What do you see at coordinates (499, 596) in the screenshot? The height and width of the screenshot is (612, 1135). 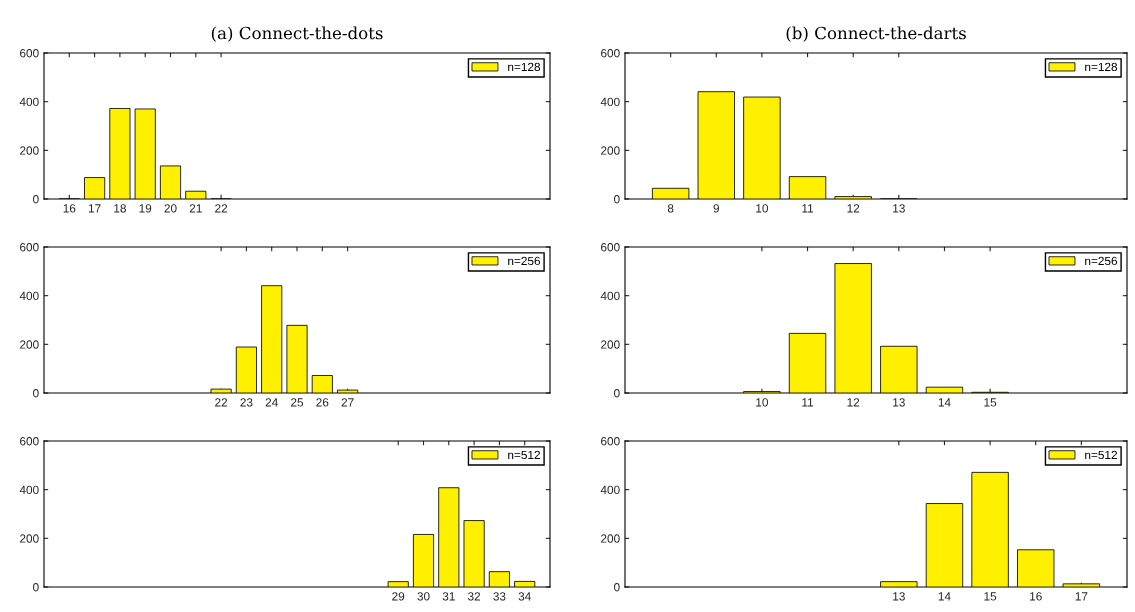 I see `x-tick-label: 33` at bounding box center [499, 596].